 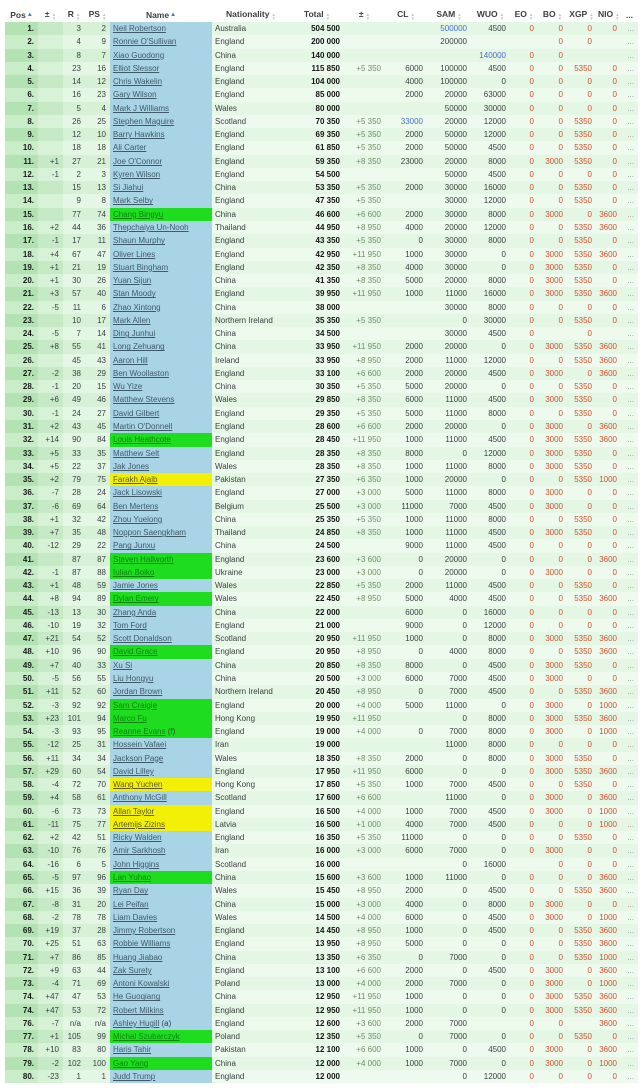 I want to click on player-link: Anthony McGill, so click(x=140, y=798).